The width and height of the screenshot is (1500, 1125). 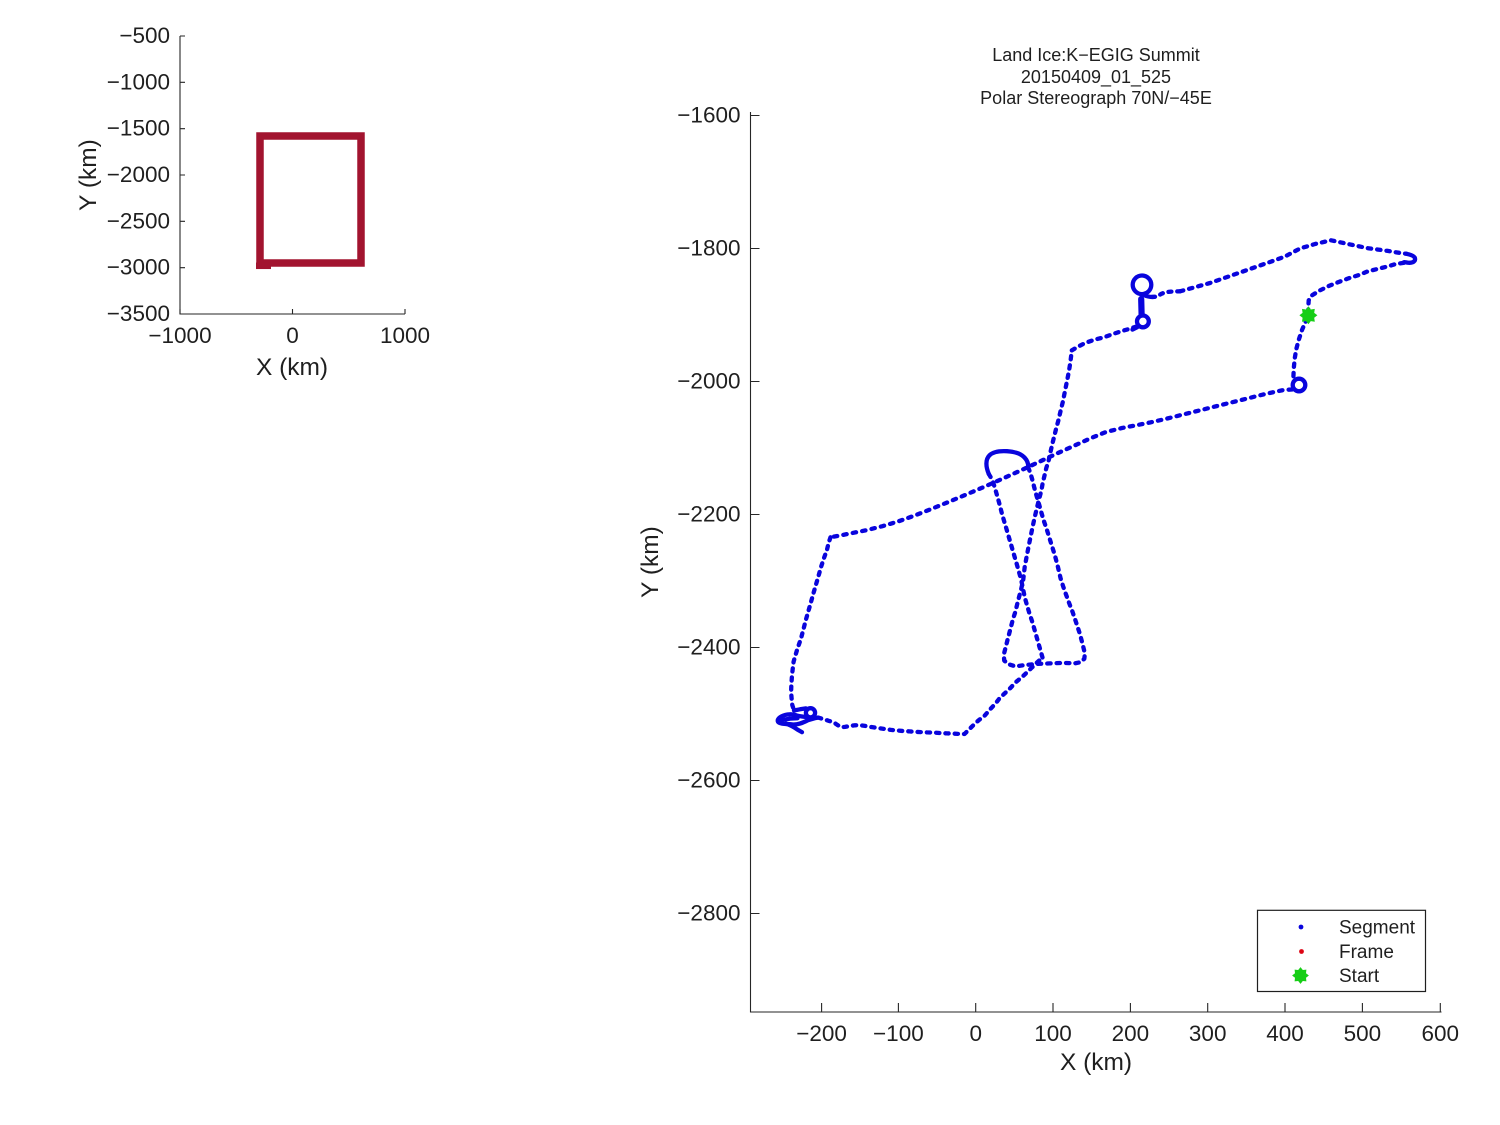 What do you see at coordinates (708, 115) in the screenshot?
I see `svg-text: −1600` at bounding box center [708, 115].